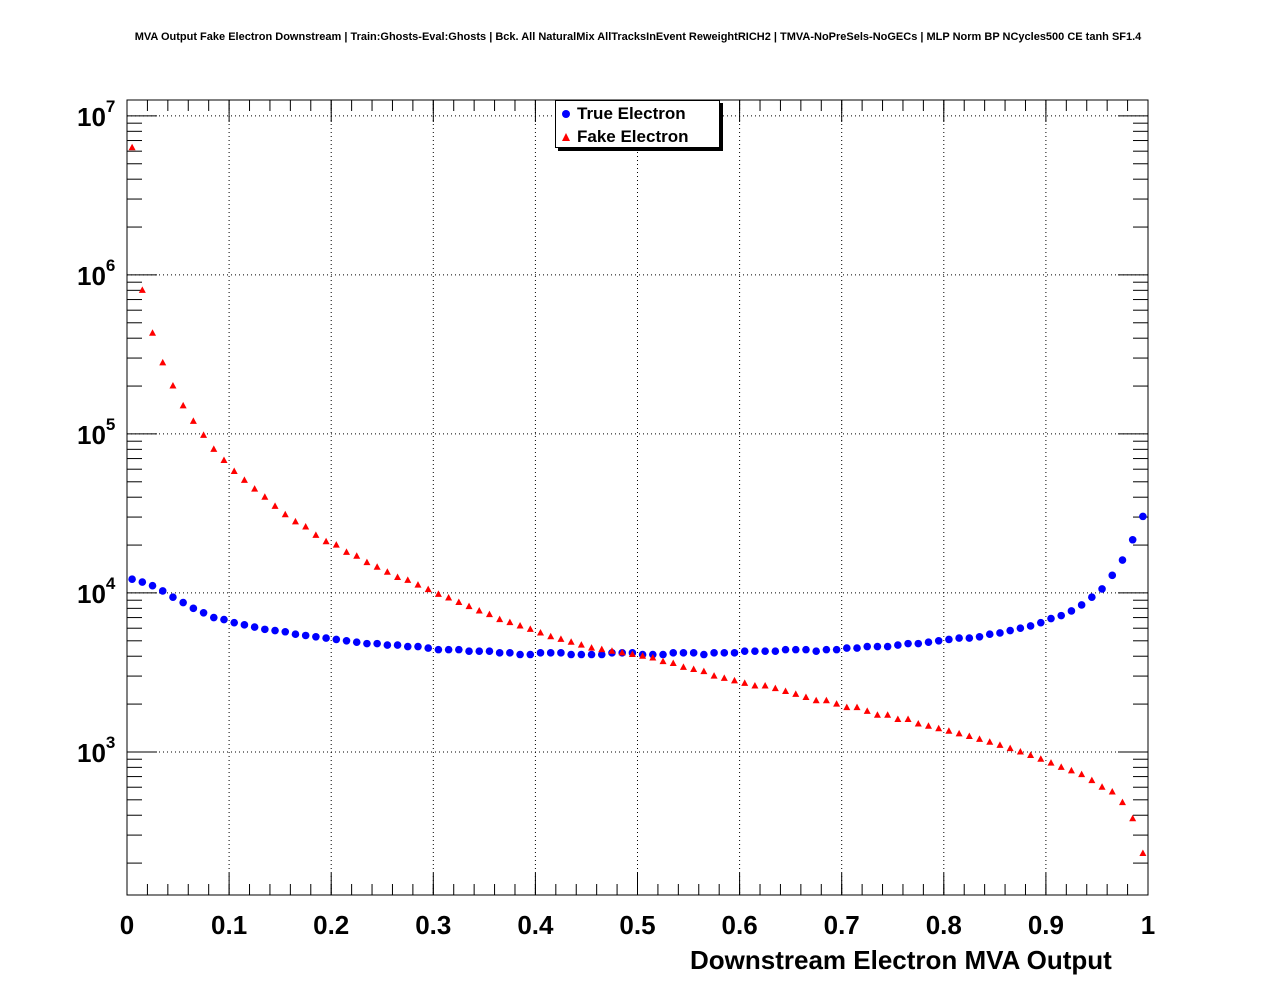 This screenshot has height=996, width=1276. I want to click on x-axis-label: Downstream Electron MVA Output, so click(901, 960).